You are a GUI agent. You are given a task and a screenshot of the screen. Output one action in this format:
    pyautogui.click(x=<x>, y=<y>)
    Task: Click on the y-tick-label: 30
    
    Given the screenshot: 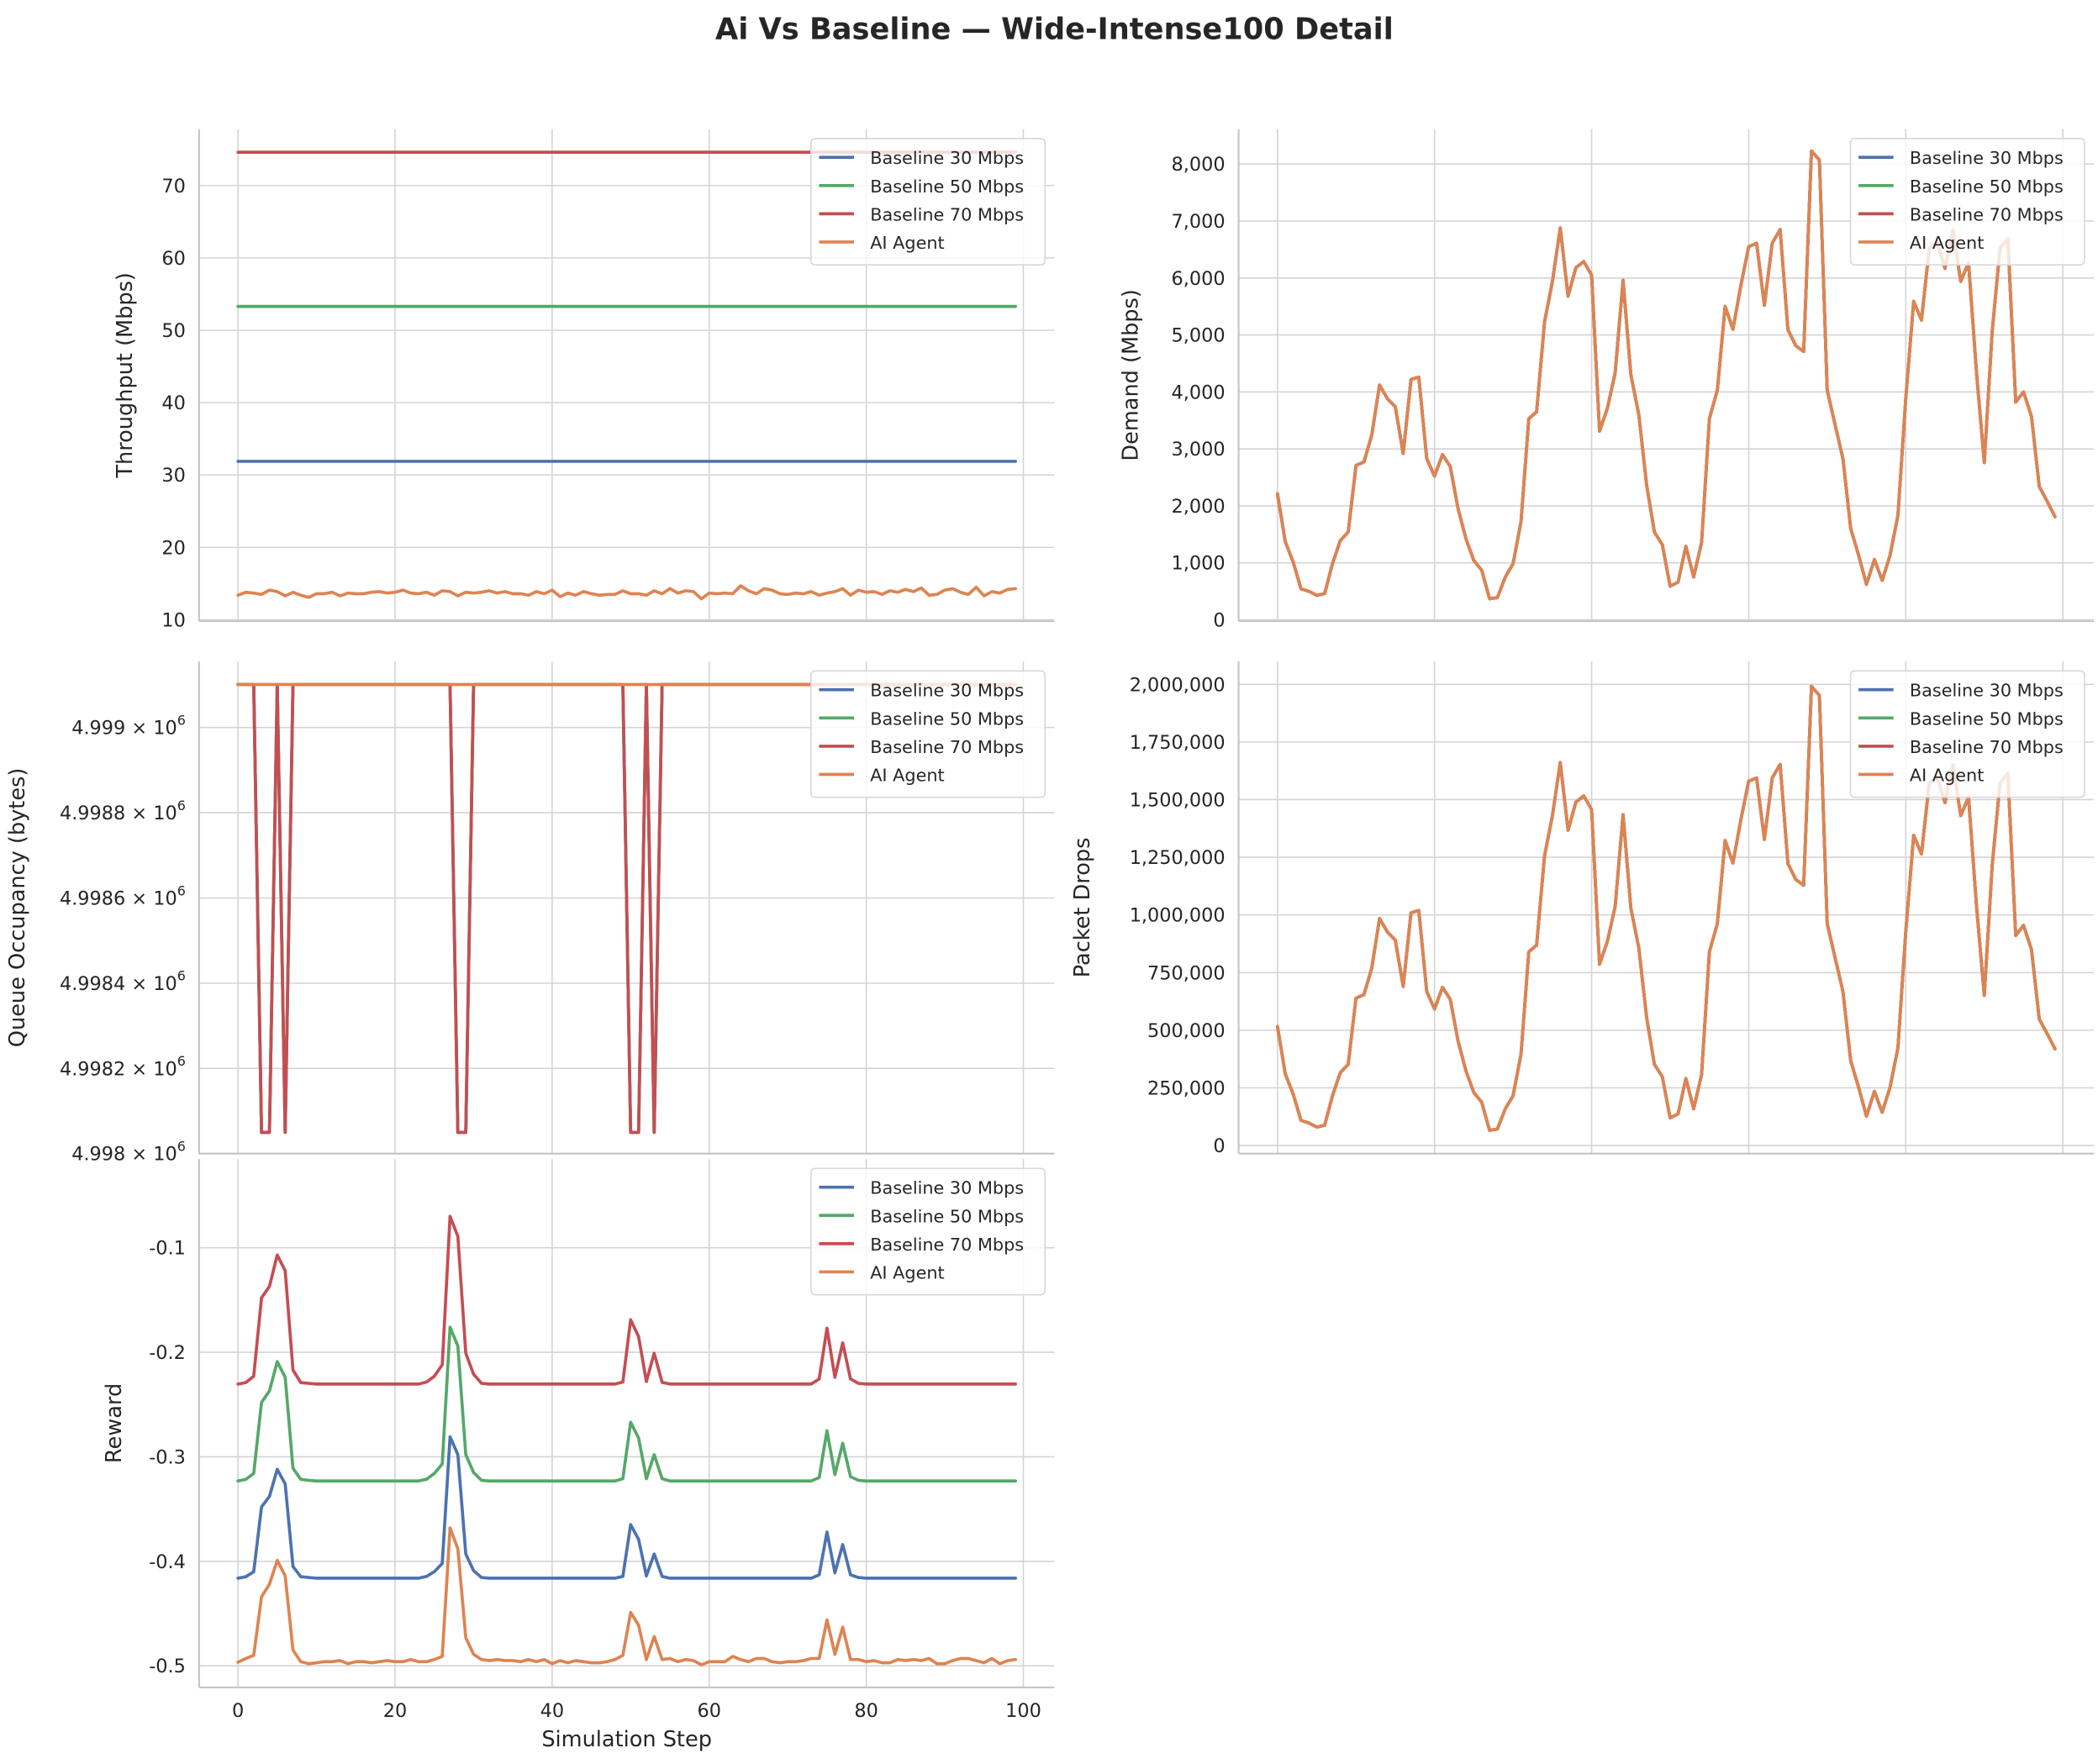 What is the action you would take?
    pyautogui.click(x=173, y=476)
    